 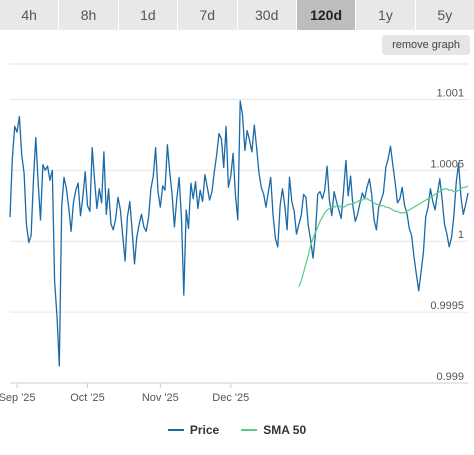 What do you see at coordinates (160, 398) in the screenshot?
I see `x-tick-label-2: Nov '25` at bounding box center [160, 398].